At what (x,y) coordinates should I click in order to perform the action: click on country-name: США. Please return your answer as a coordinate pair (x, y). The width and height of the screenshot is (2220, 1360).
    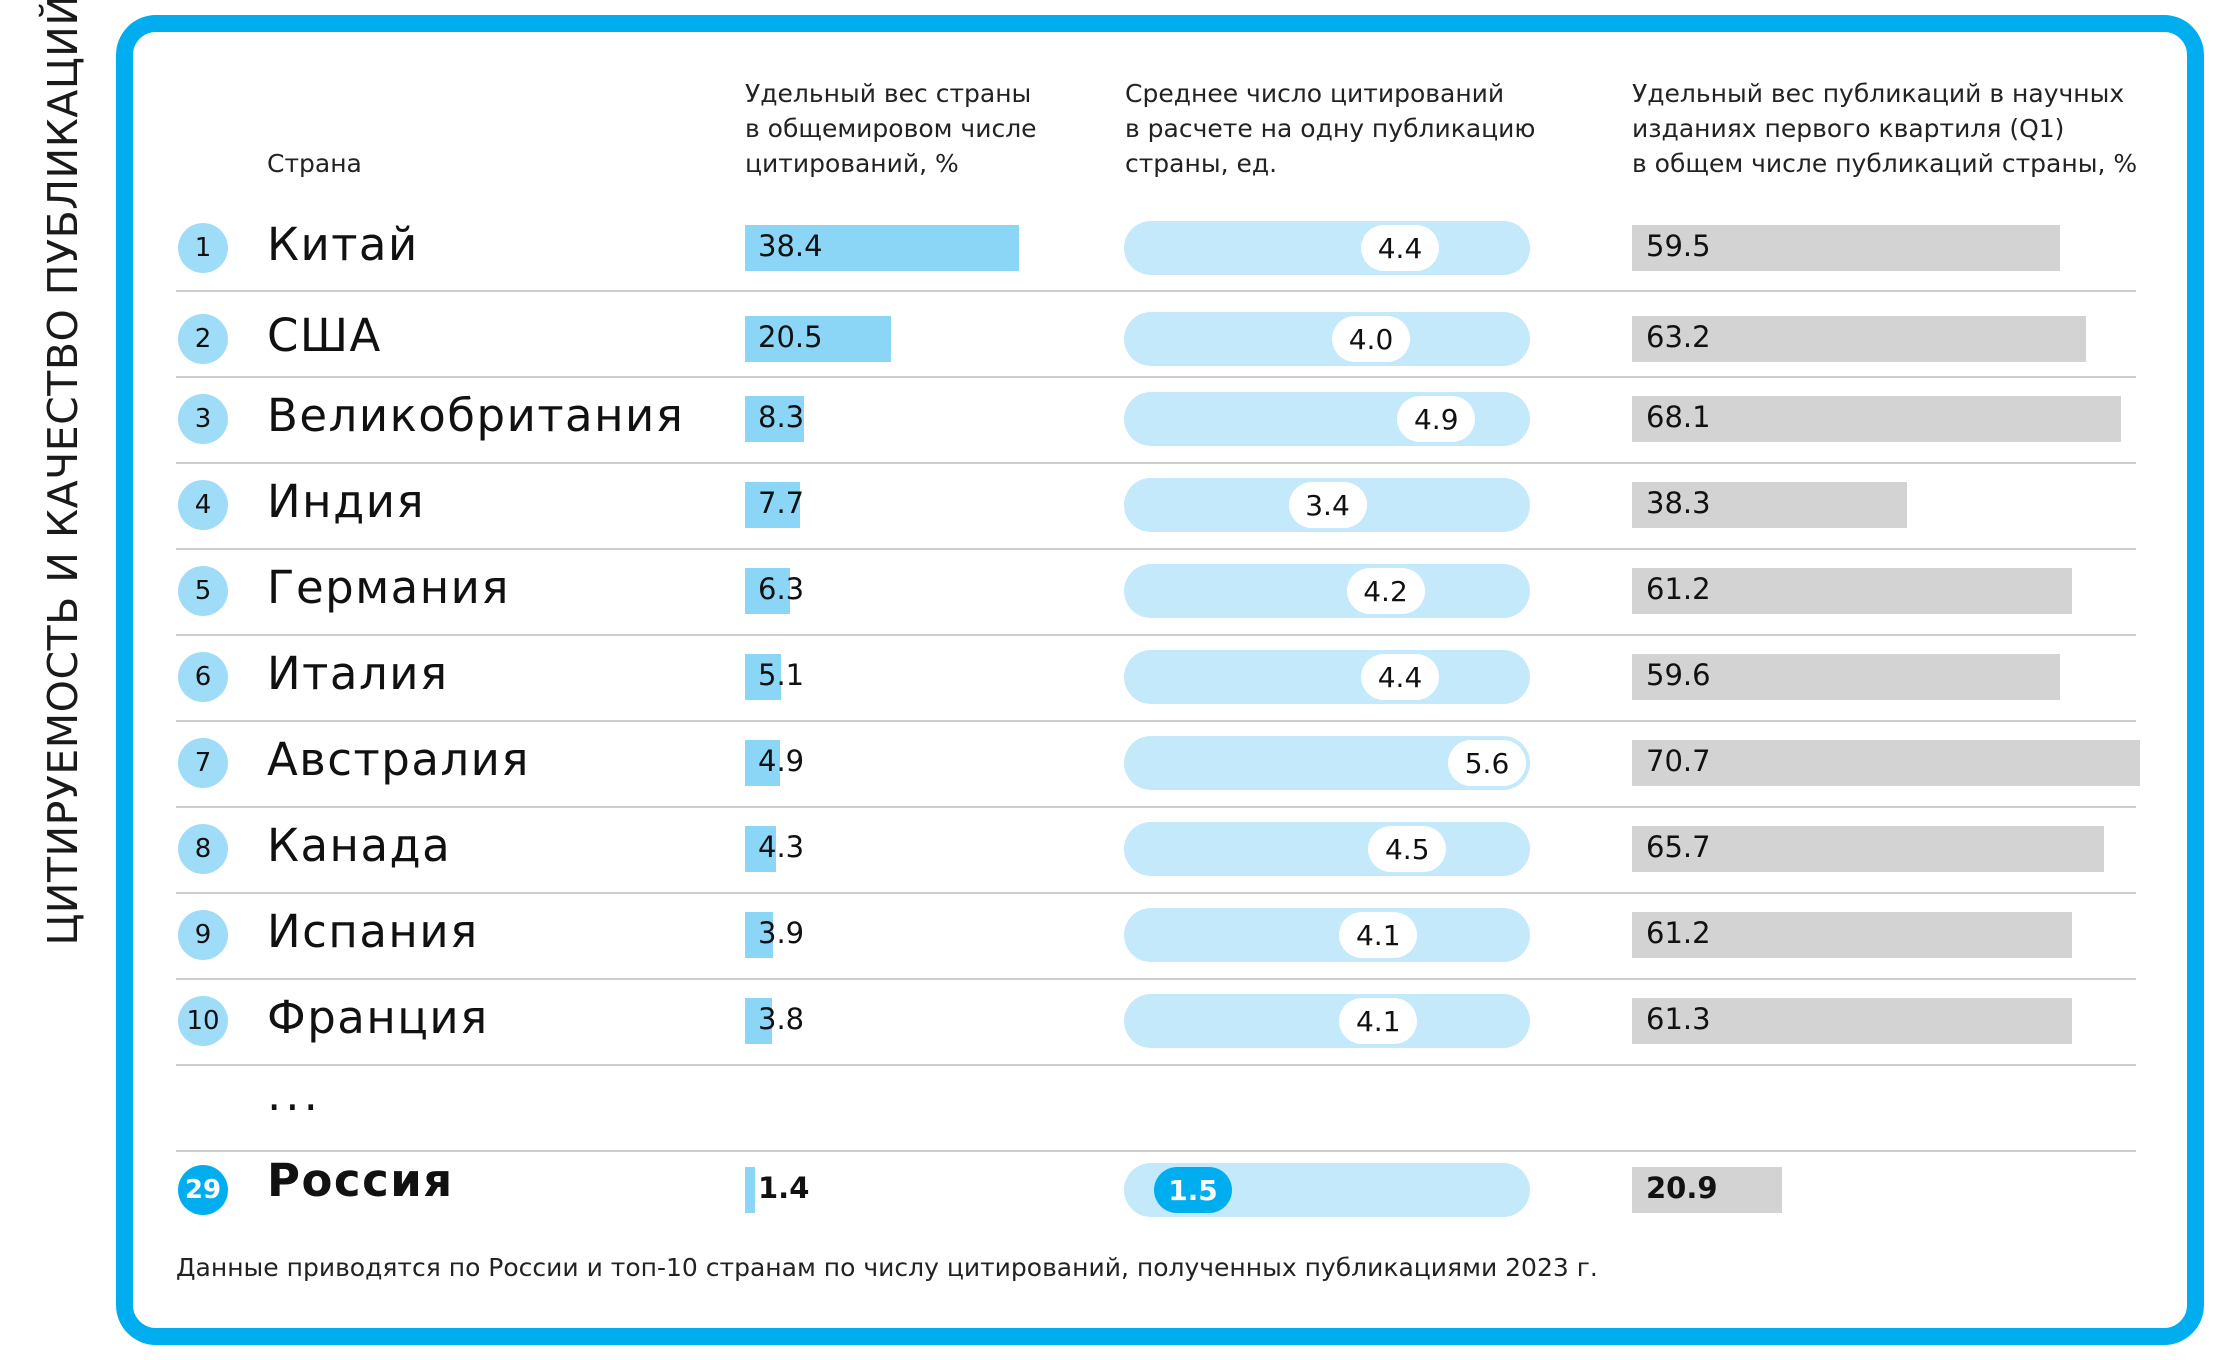
    Looking at the image, I should click on (324, 335).